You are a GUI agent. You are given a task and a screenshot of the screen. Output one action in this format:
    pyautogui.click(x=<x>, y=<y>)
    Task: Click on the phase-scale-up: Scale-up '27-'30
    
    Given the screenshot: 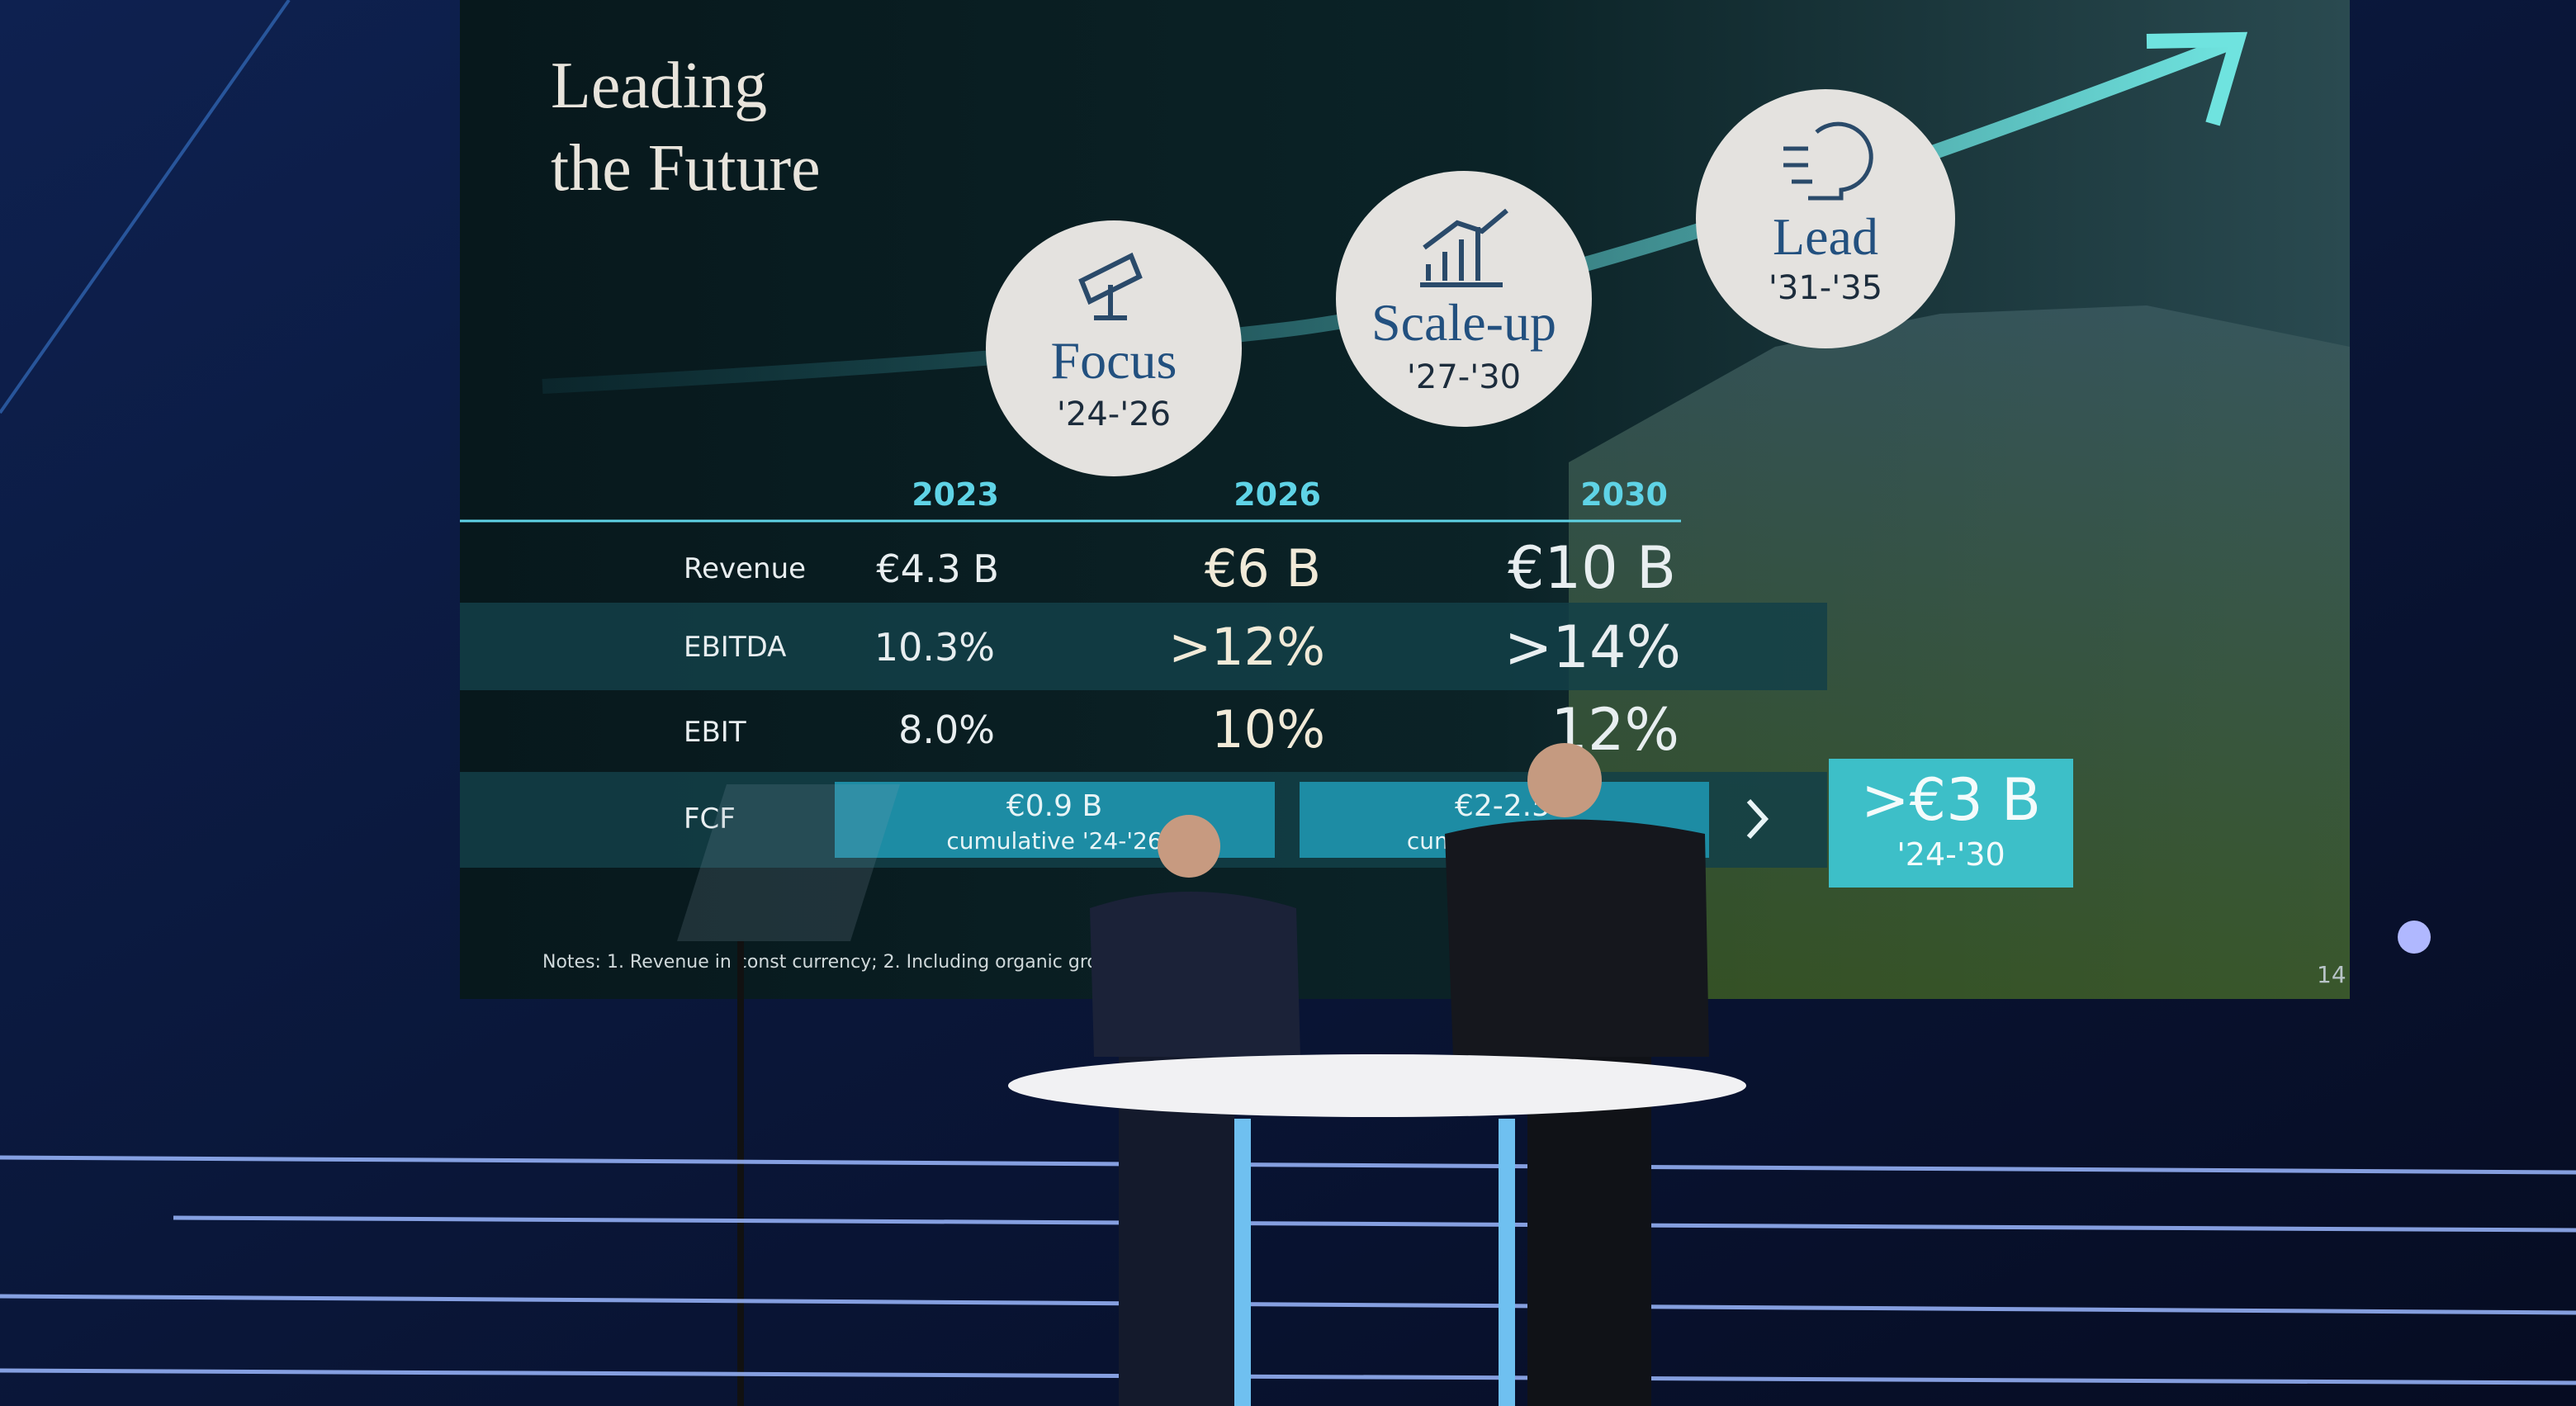 What is the action you would take?
    pyautogui.click(x=1464, y=299)
    